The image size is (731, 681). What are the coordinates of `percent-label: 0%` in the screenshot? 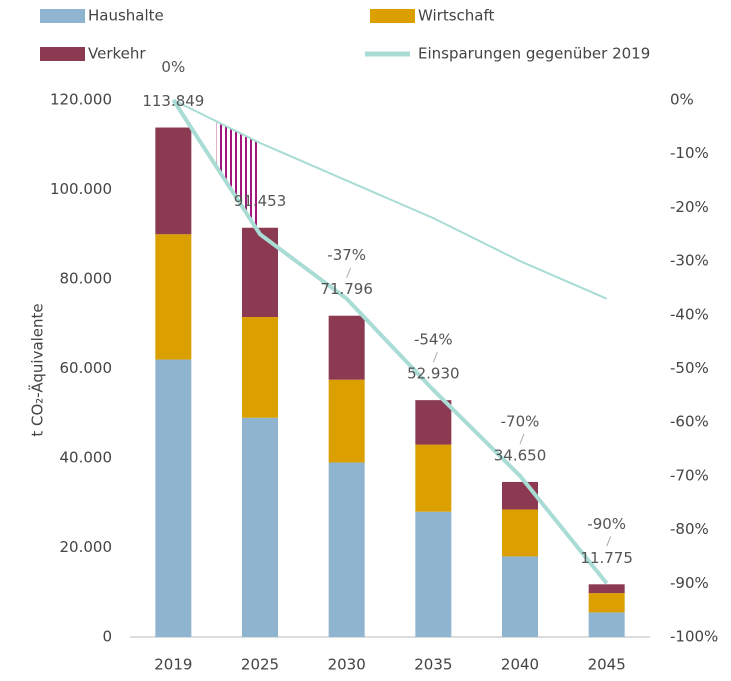 It's located at (173, 67).